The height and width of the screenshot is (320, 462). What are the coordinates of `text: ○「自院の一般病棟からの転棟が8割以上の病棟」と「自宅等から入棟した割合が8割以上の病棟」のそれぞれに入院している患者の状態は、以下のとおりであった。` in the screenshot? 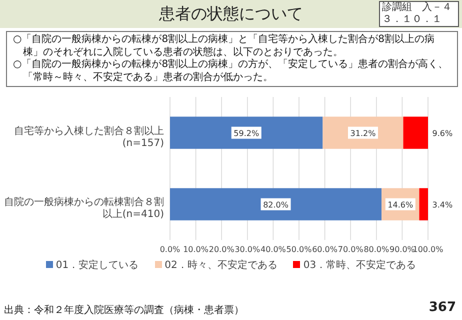 It's located at (224, 46).